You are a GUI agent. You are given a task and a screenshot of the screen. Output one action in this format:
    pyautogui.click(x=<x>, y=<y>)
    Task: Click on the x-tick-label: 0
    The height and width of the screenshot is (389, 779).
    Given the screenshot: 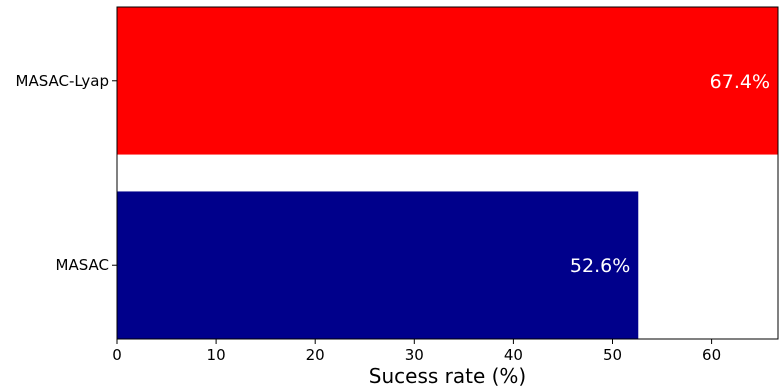 What is the action you would take?
    pyautogui.click(x=117, y=355)
    